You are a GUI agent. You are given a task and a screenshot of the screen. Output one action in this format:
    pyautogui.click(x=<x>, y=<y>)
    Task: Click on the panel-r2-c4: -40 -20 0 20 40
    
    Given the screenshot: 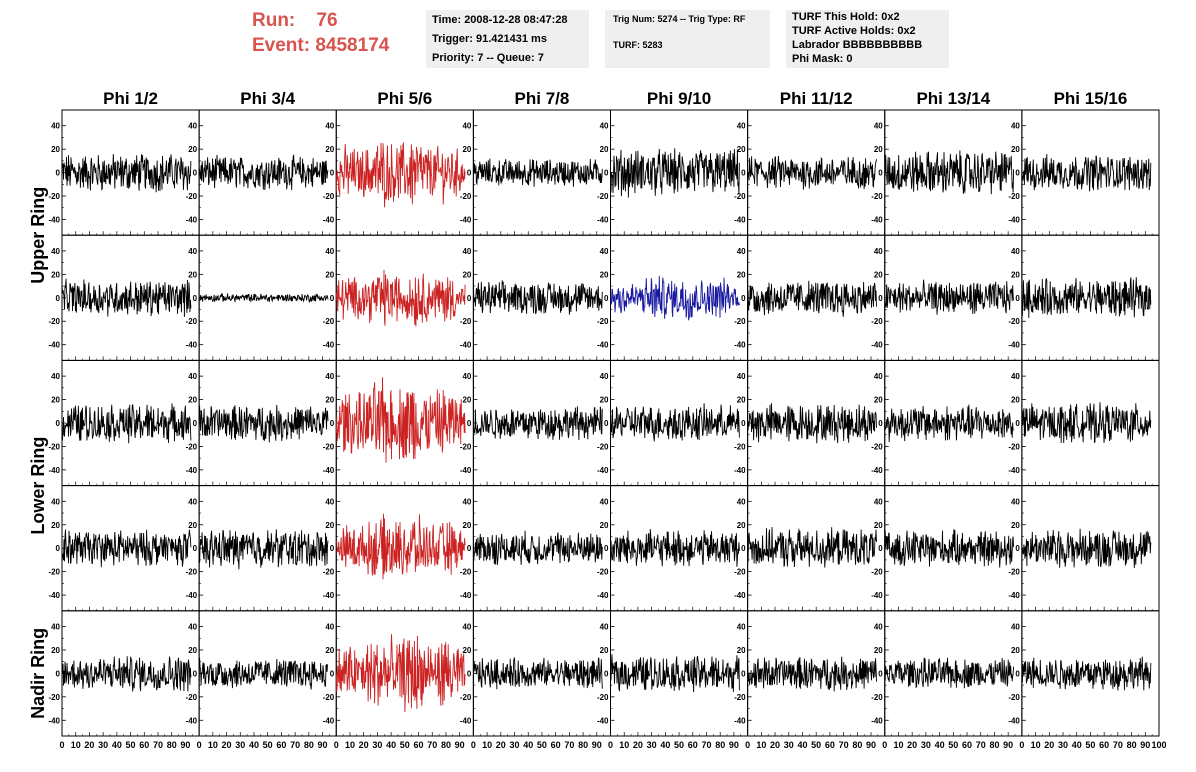 What is the action you would take?
    pyautogui.click(x=535, y=297)
    